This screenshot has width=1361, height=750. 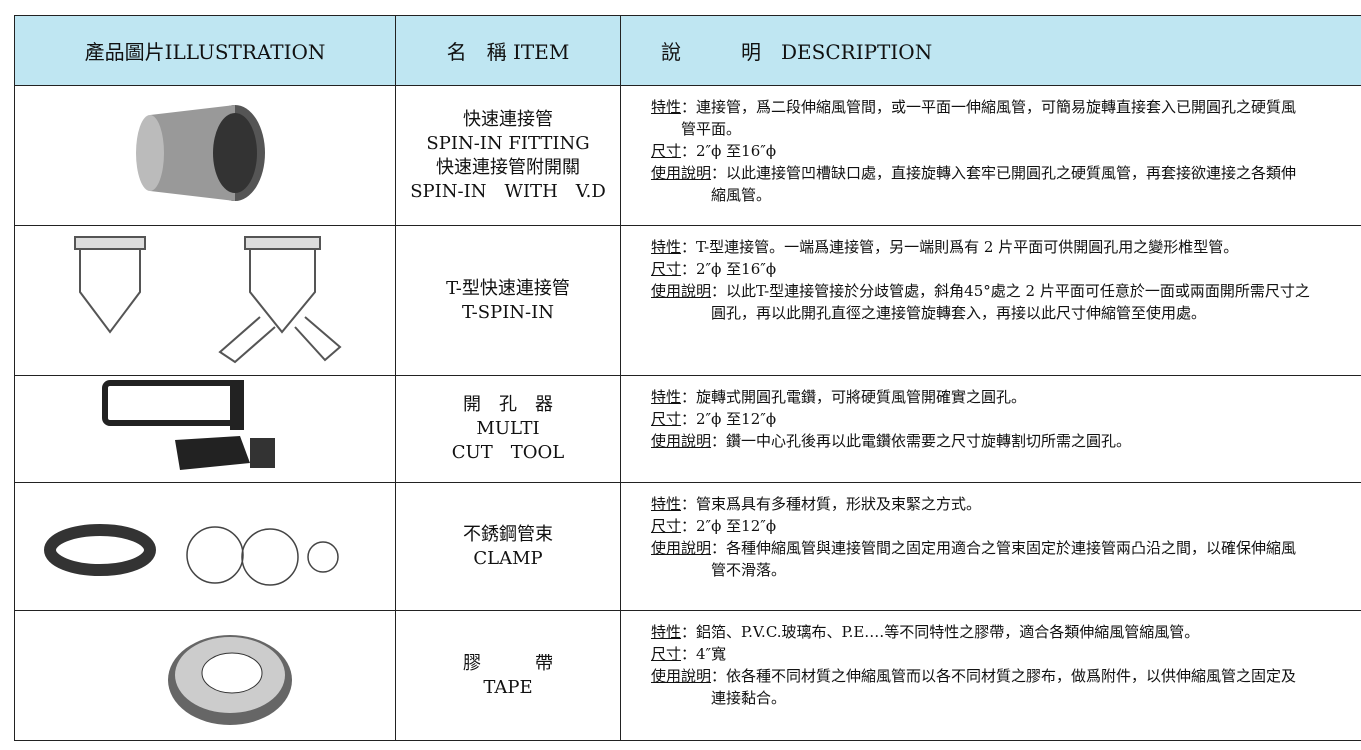 I want to click on item-cell: 不銹鋼管束 CLAMP, so click(x=508, y=546).